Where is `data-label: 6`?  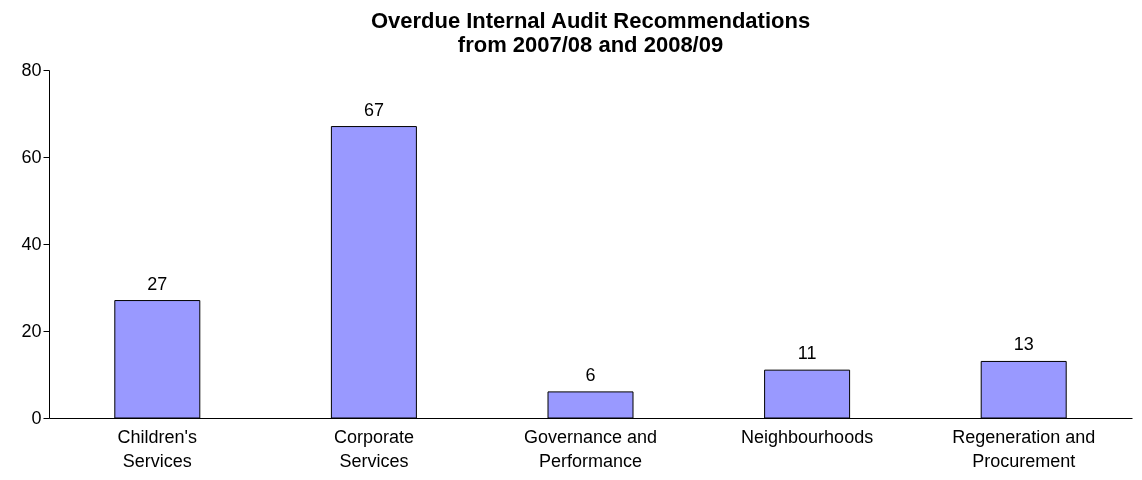
data-label: 6 is located at coordinates (590, 374).